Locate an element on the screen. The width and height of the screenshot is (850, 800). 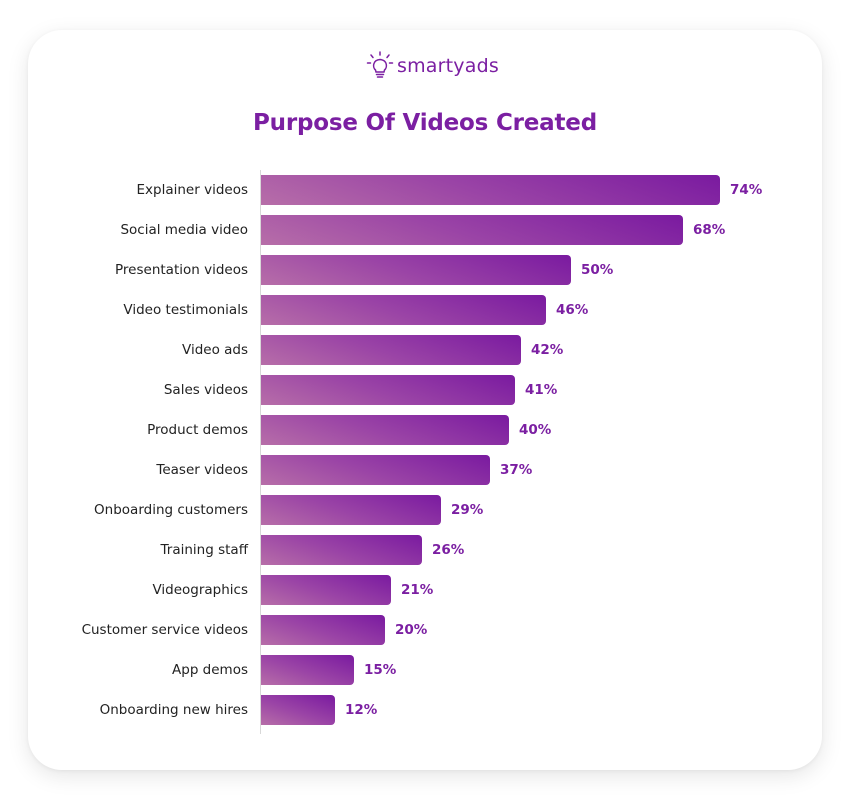
category-label: App demos is located at coordinates (210, 670).